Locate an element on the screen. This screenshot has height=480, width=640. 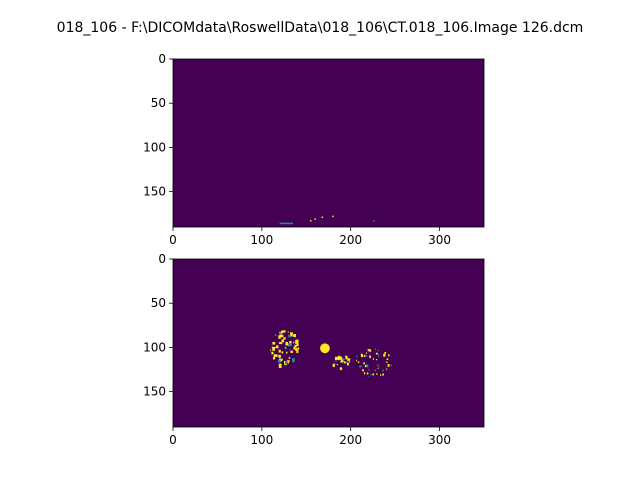
x-tick-label-3: 300 is located at coordinates (439, 240).